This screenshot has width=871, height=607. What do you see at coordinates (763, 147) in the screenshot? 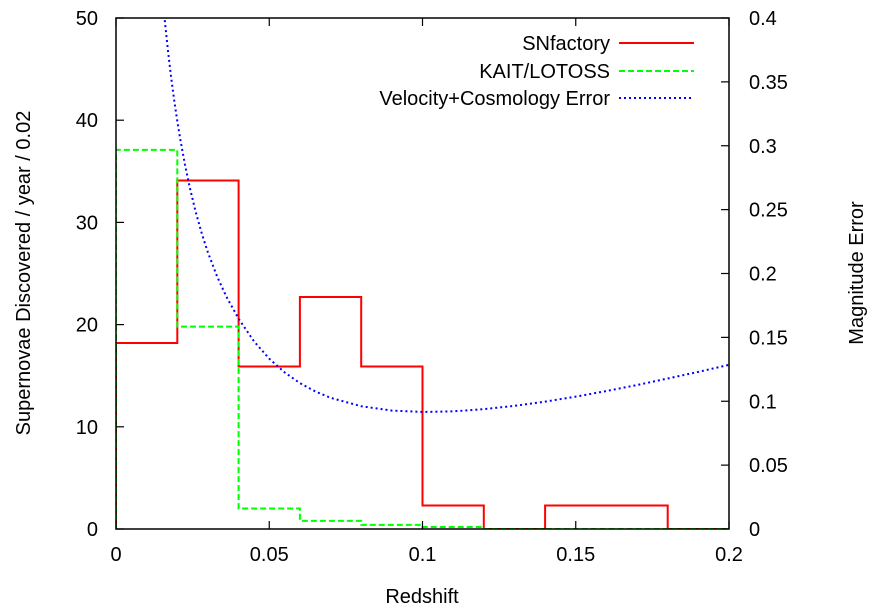
I see `y2-tick-label: 0.3` at bounding box center [763, 147].